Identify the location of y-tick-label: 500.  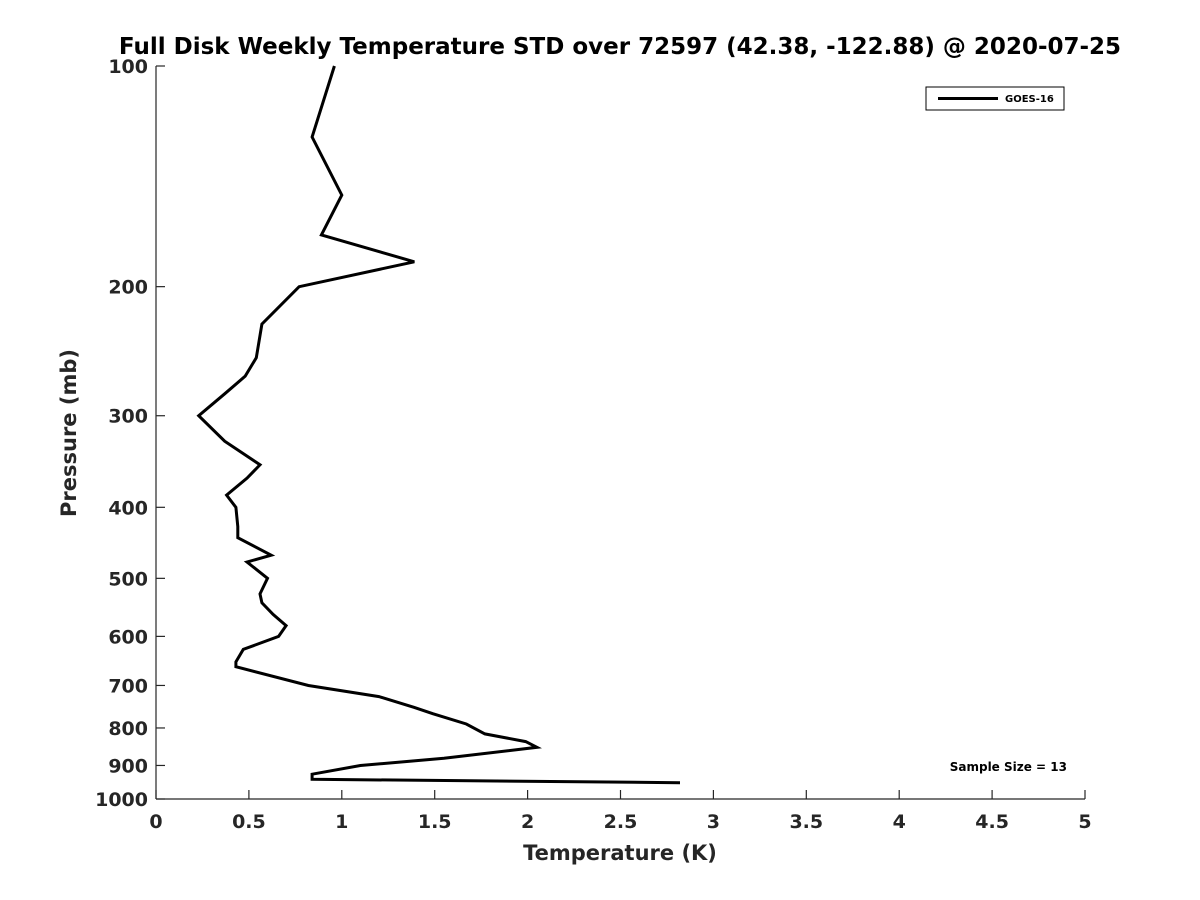
(128, 579).